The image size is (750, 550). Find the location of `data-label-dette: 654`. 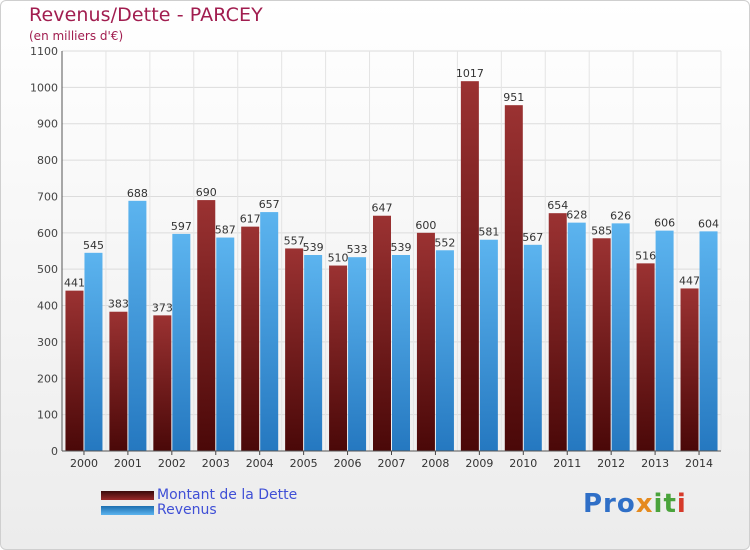

data-label-dette: 654 is located at coordinates (557, 205).